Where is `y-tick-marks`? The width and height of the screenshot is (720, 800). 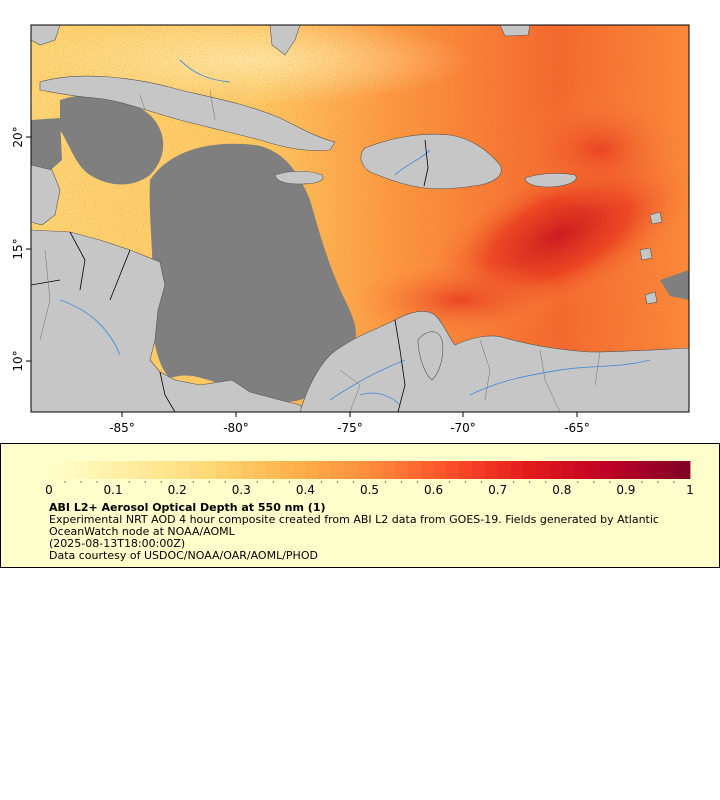 y-tick-marks is located at coordinates (28, 249).